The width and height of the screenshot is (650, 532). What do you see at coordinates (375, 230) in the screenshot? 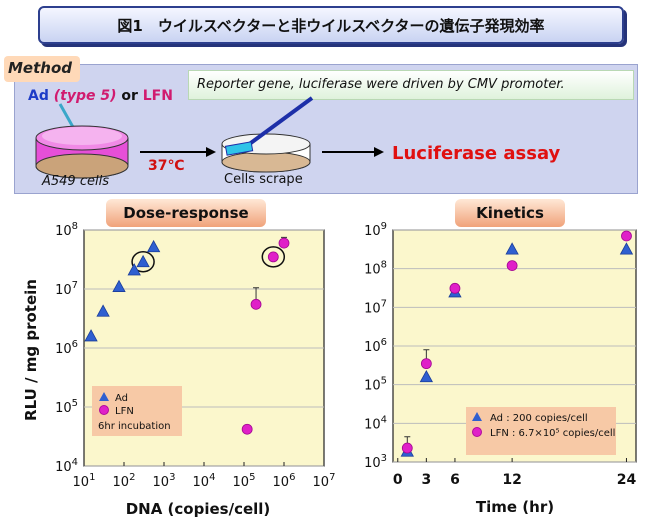
I see `y-tick-label: 10⁹` at bounding box center [375, 230].